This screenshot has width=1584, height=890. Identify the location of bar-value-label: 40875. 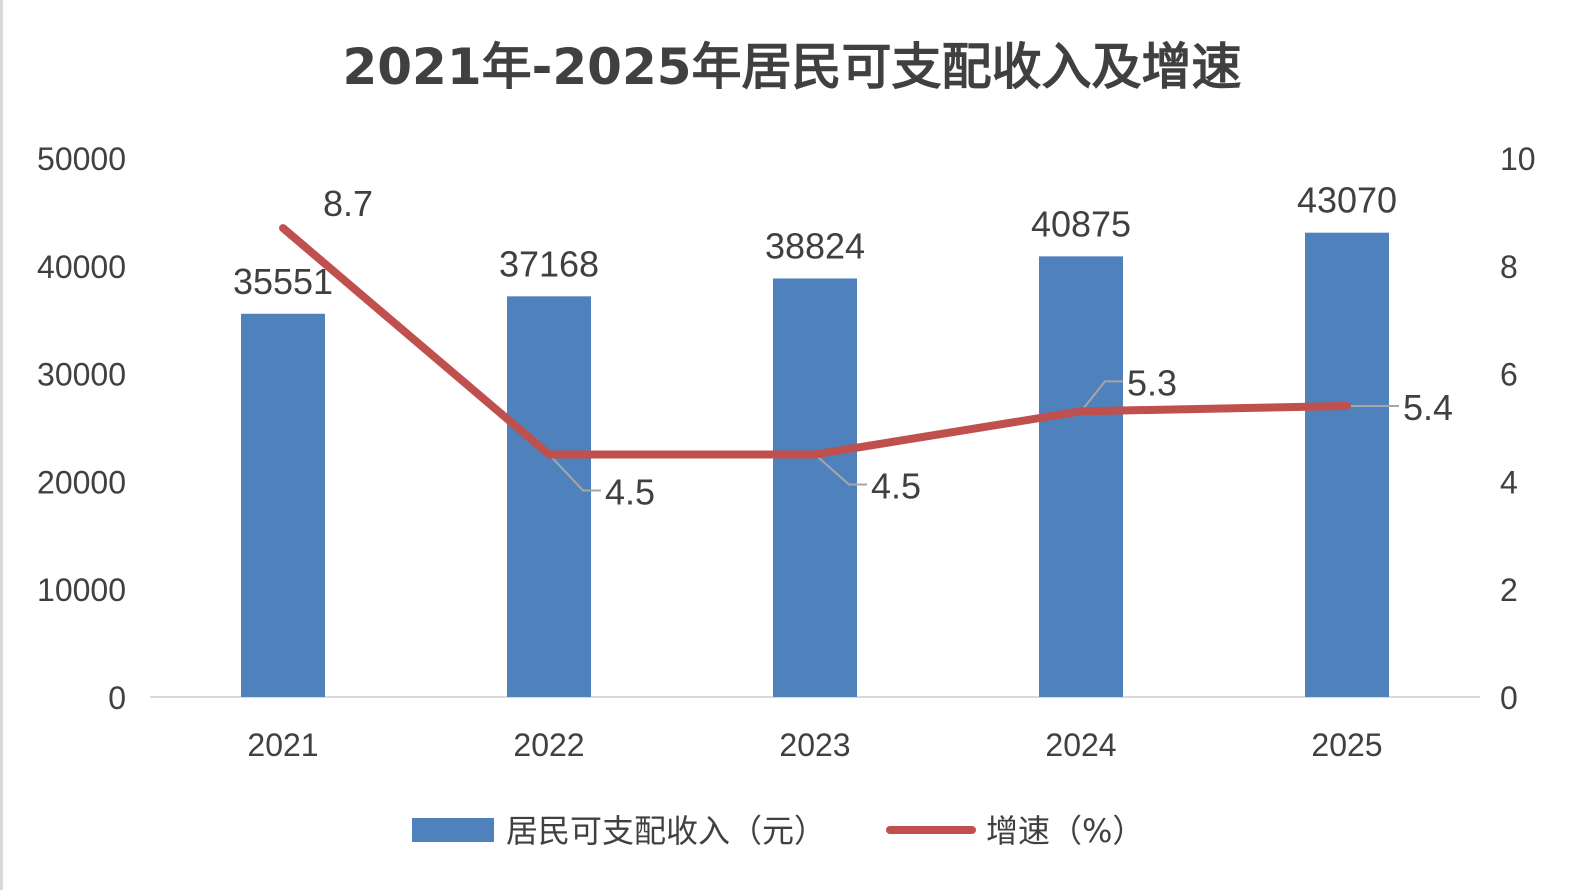
(1081, 223).